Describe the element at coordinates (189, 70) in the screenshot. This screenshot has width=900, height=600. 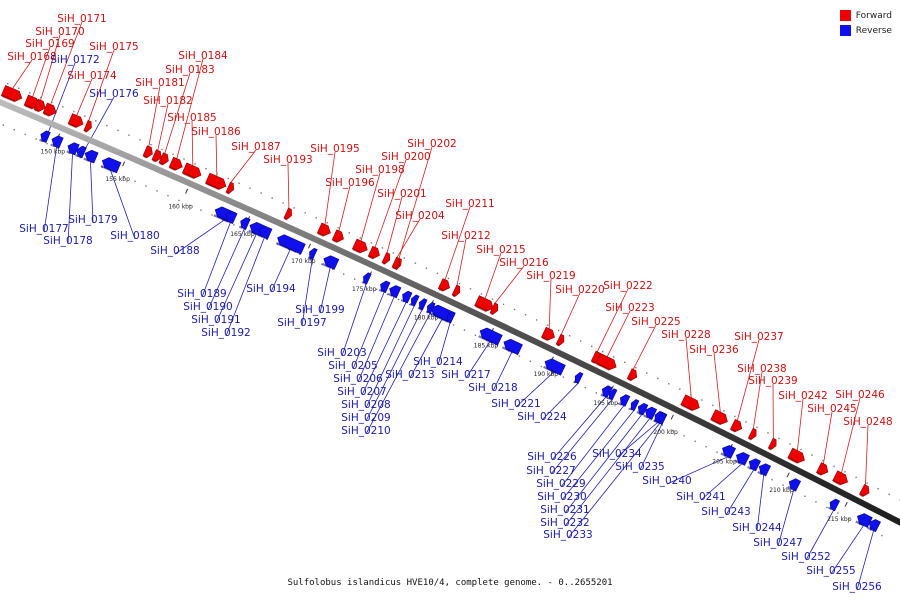
I see `gene-label-sih-0183: SiH_0183` at that location.